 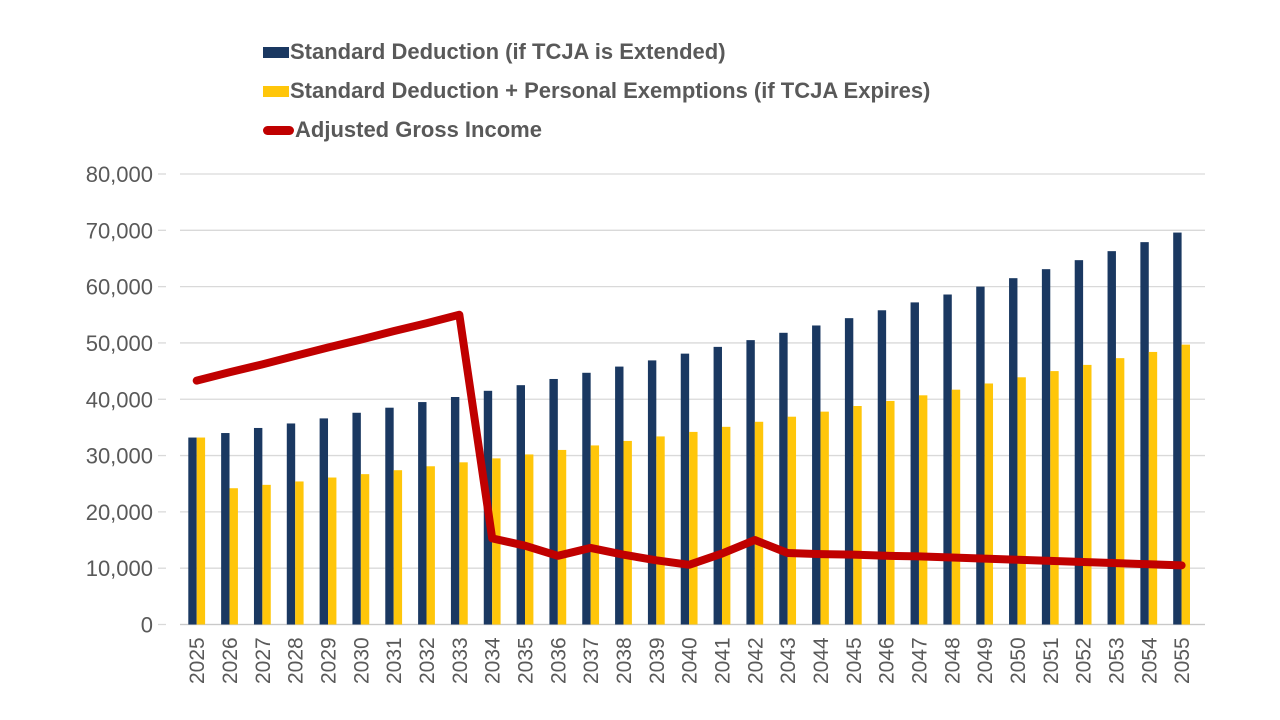 I want to click on y-axis-label: 80,000, so click(x=119, y=174).